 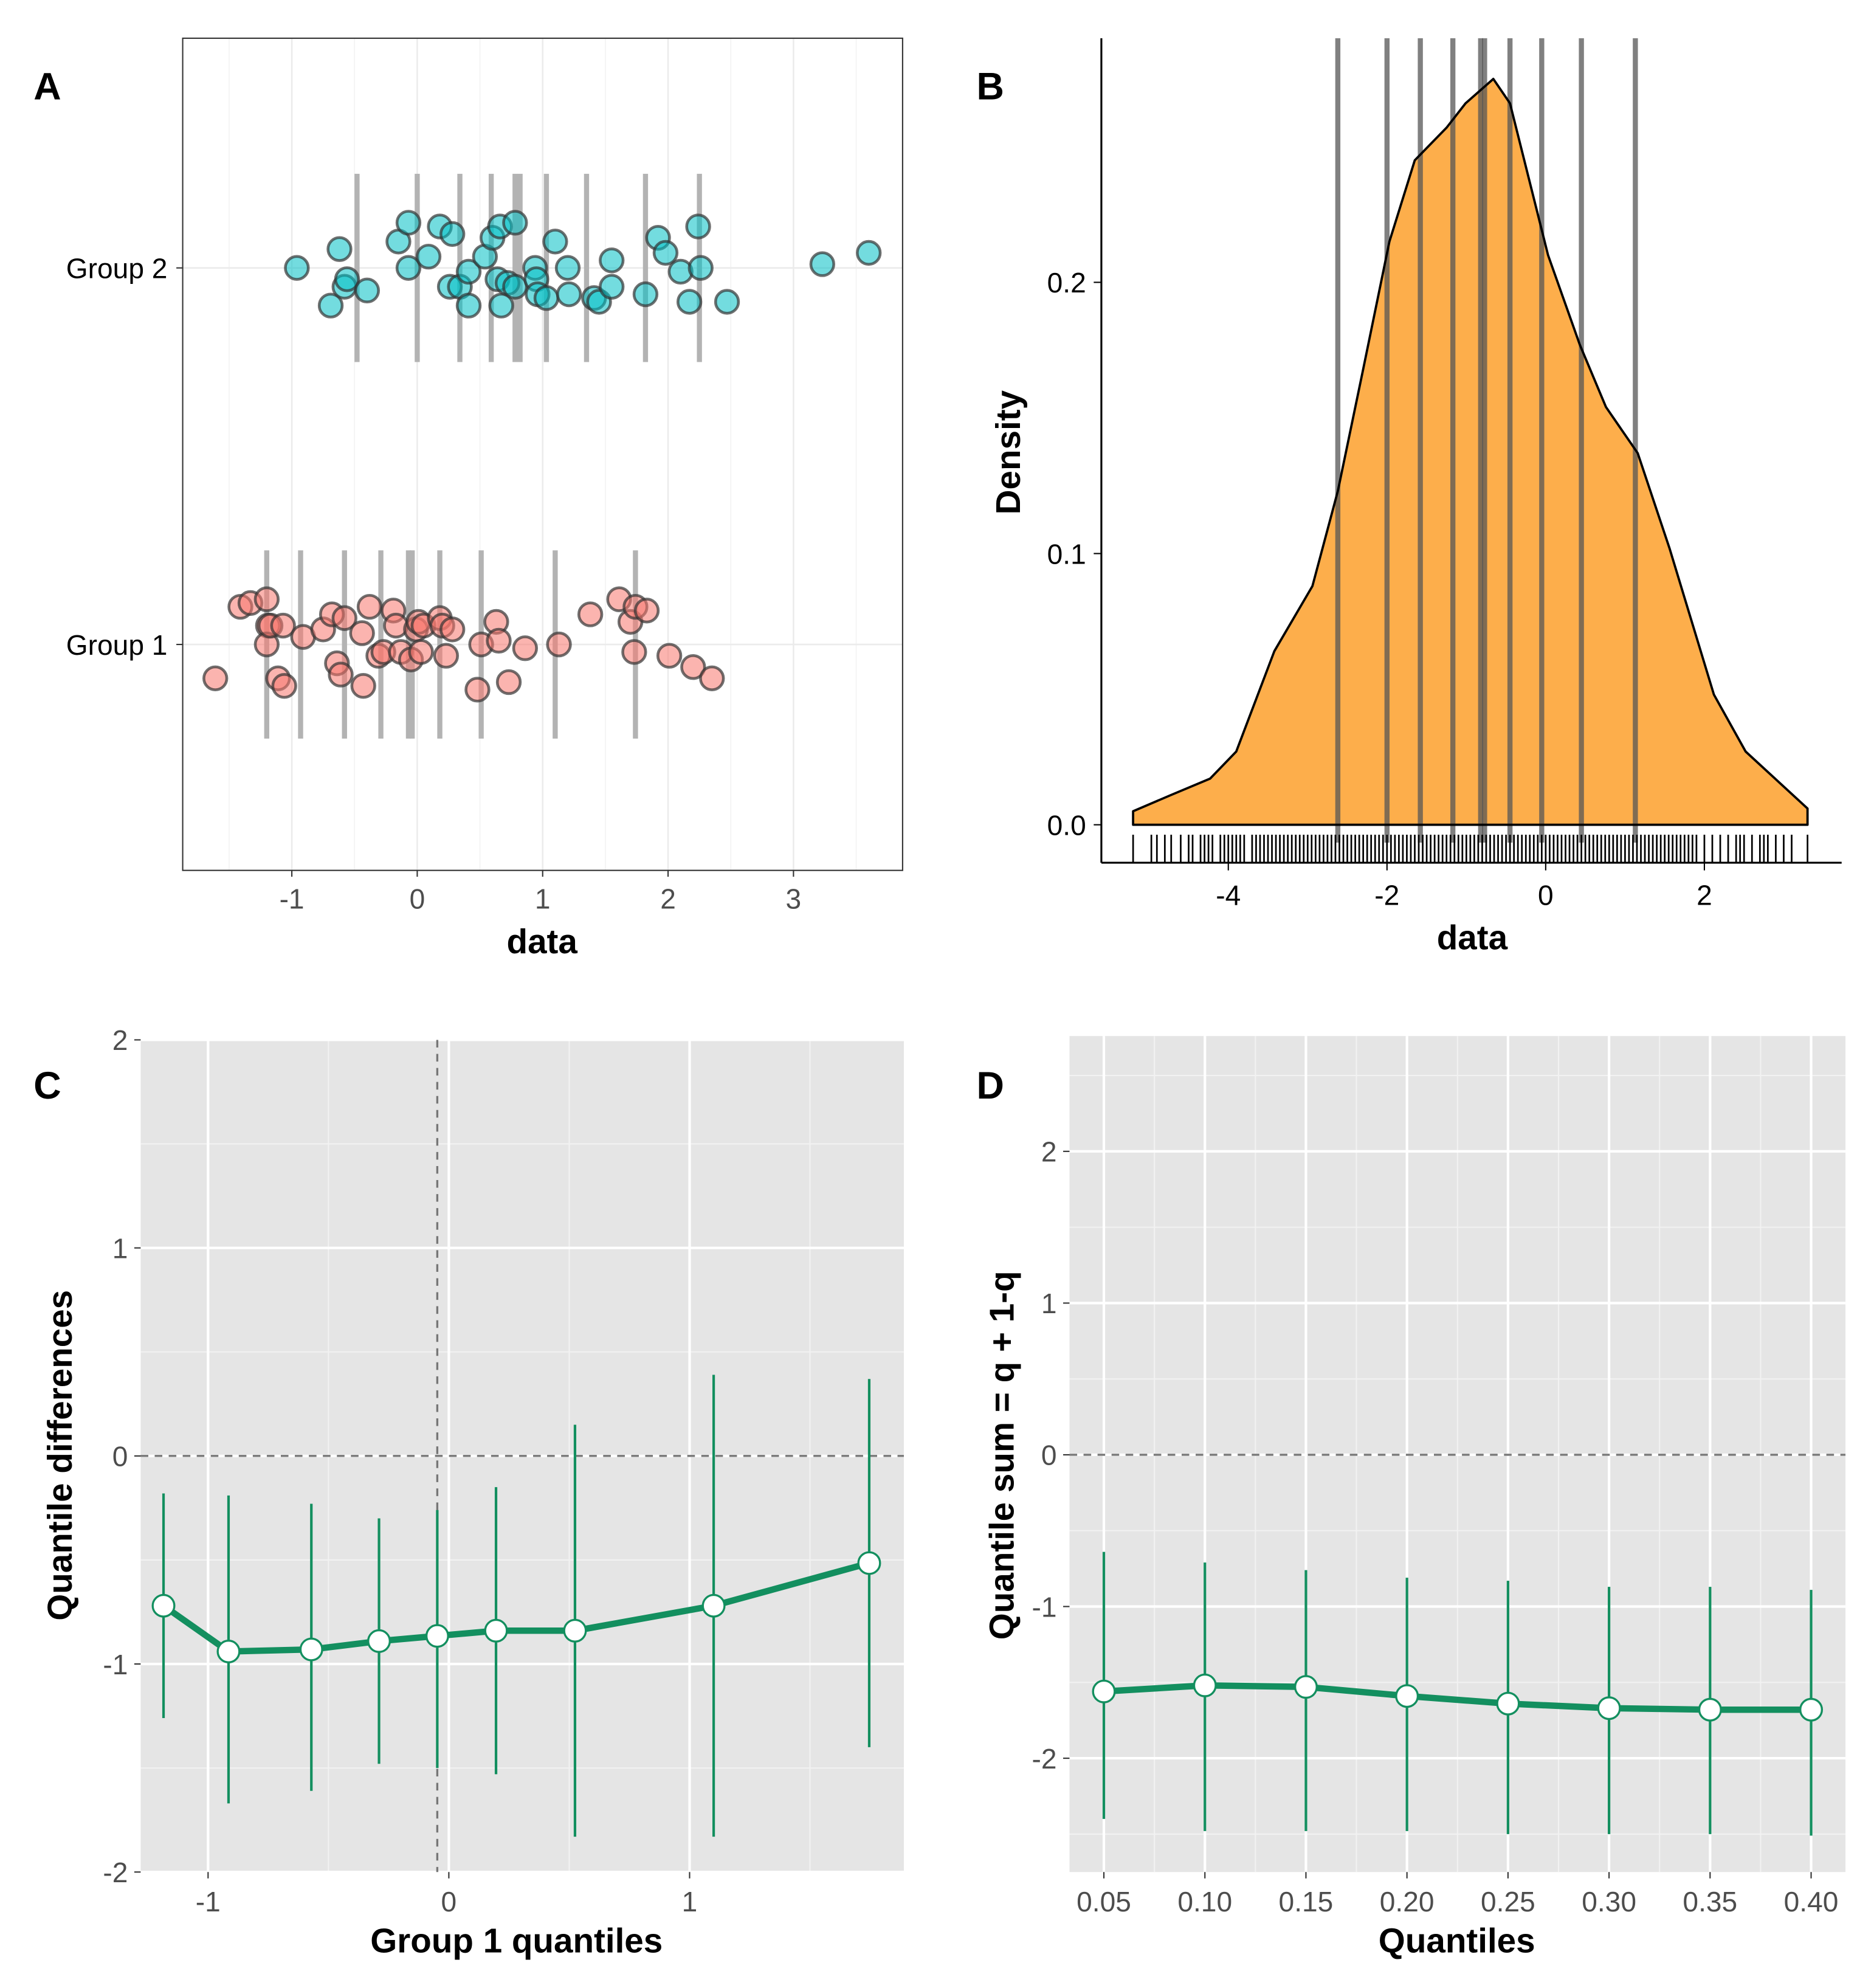 What do you see at coordinates (1049, 1303) in the screenshot?
I see `y-tick-label: 1` at bounding box center [1049, 1303].